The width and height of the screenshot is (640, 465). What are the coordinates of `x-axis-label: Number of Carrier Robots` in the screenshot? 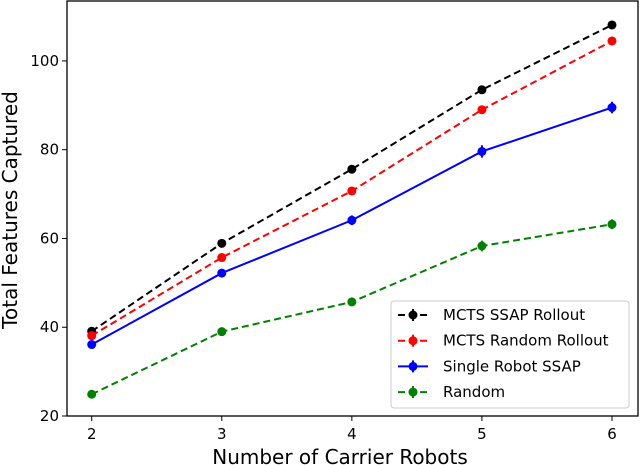 It's located at (340, 455).